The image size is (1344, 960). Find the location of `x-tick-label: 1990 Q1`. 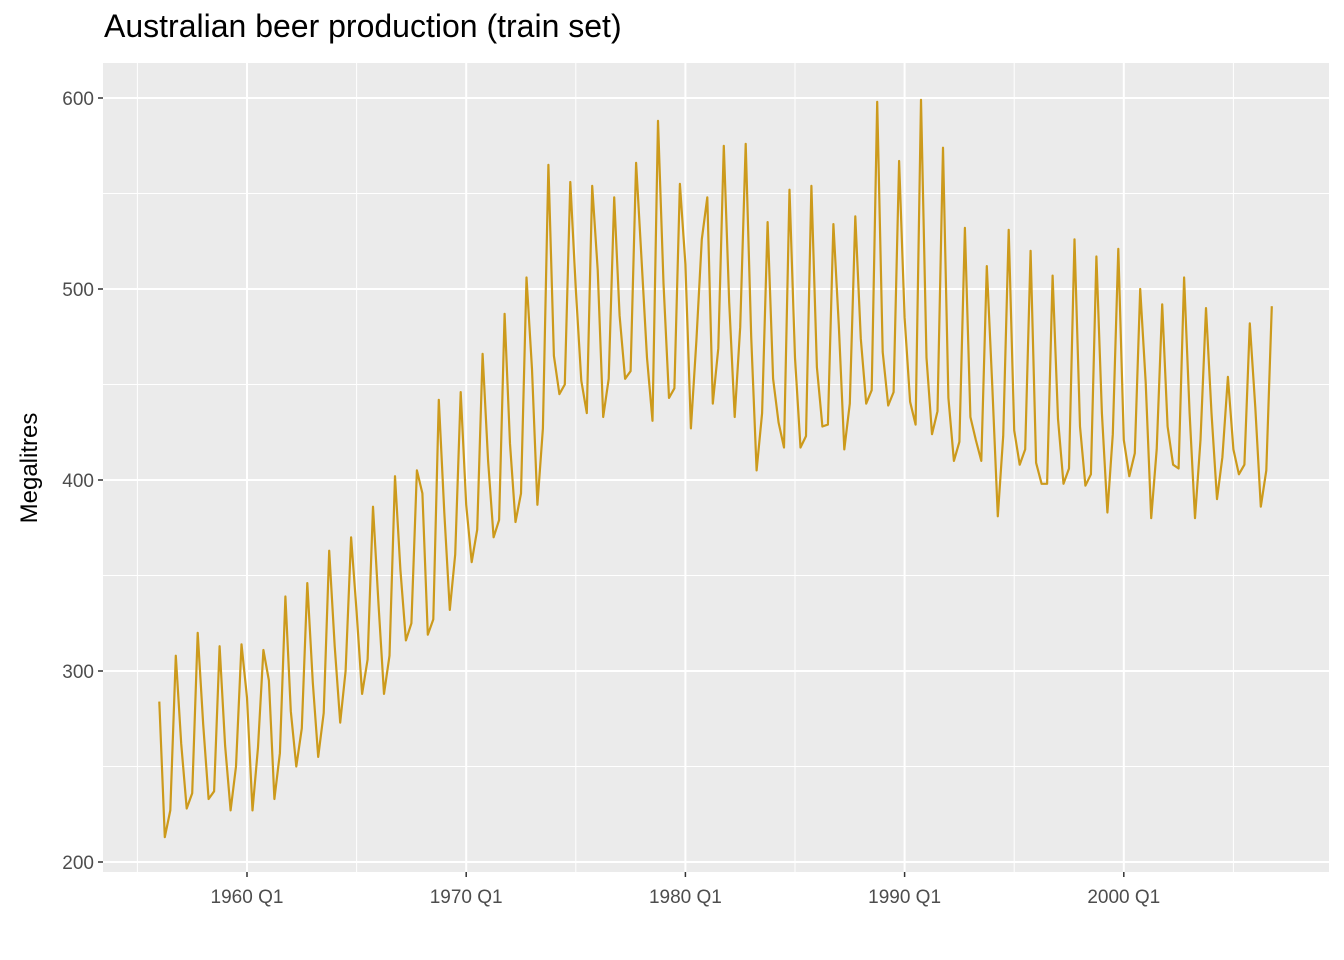

x-tick-label: 1990 Q1 is located at coordinates (904, 897).